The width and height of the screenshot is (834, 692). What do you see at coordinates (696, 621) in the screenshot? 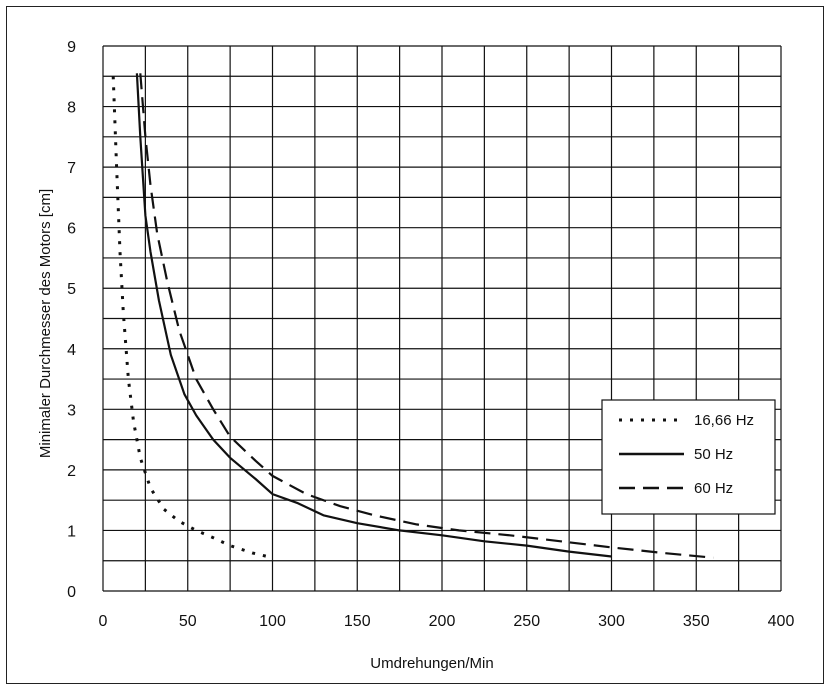
I see `x-tick-label: 350` at bounding box center [696, 621].